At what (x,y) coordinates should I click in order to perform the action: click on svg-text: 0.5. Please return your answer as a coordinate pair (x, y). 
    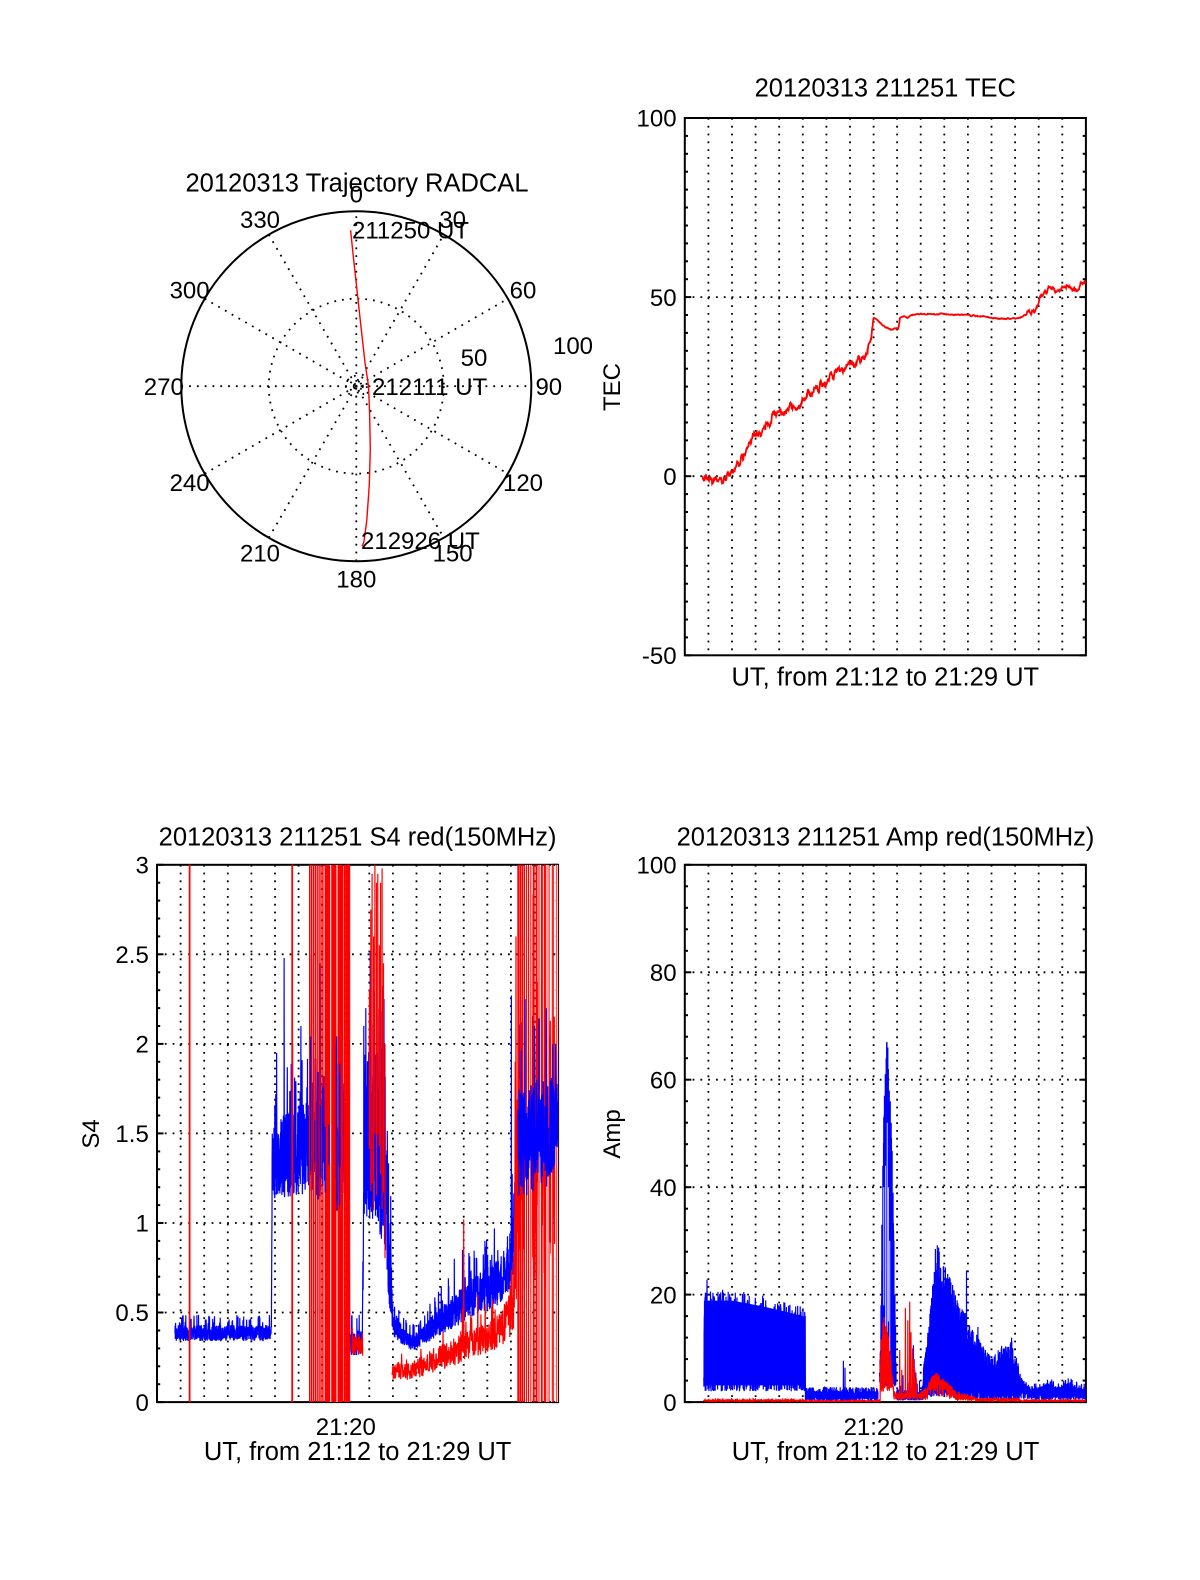
    Looking at the image, I should click on (131, 1313).